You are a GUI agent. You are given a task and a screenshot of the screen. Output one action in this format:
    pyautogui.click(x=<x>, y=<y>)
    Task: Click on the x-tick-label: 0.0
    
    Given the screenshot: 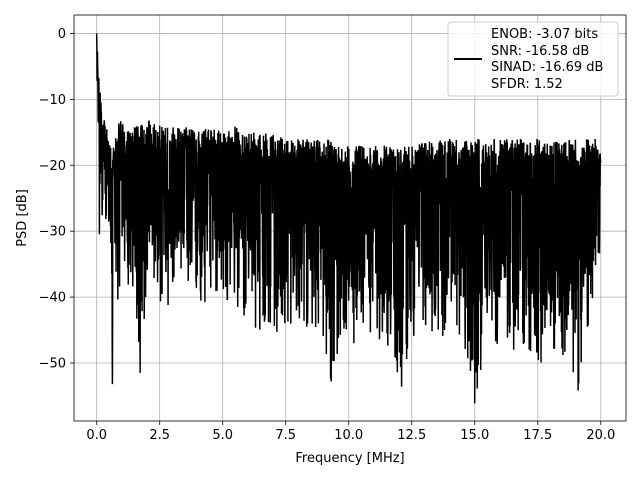 What is the action you would take?
    pyautogui.click(x=96, y=435)
    